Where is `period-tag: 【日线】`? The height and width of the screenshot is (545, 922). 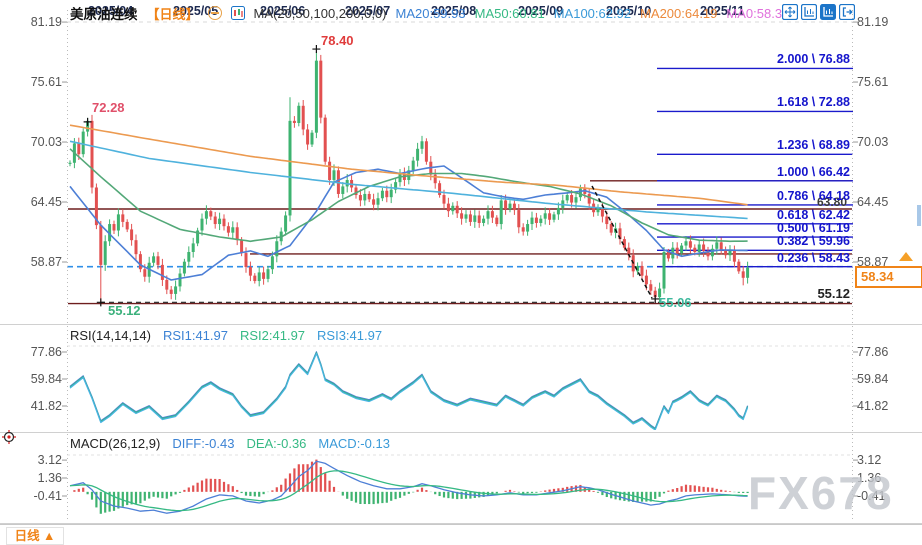
period-tag: 【日线】 is located at coordinates (172, 14).